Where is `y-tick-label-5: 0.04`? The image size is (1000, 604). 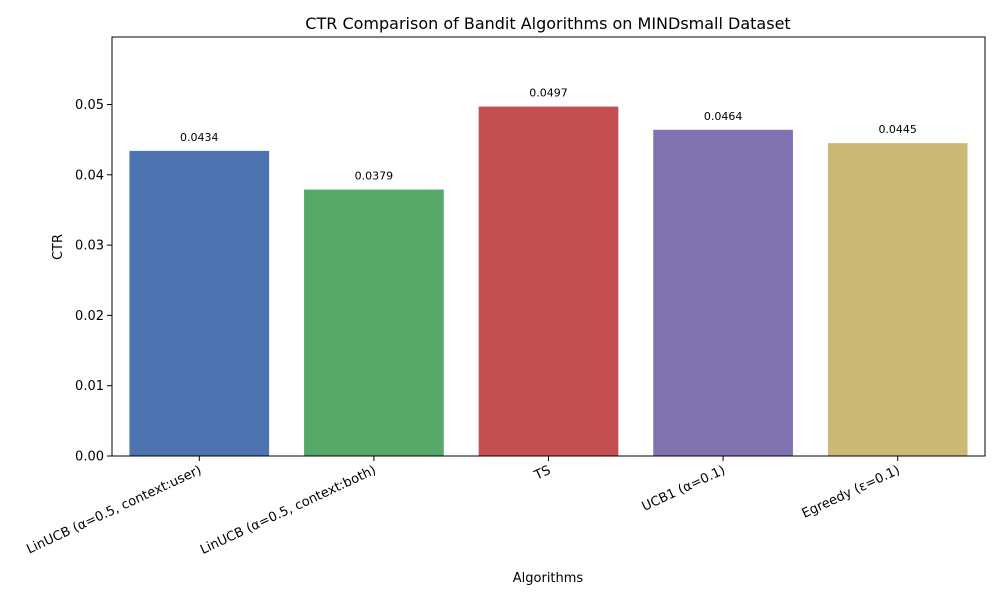
y-tick-label-5: 0.04 is located at coordinates (89, 175).